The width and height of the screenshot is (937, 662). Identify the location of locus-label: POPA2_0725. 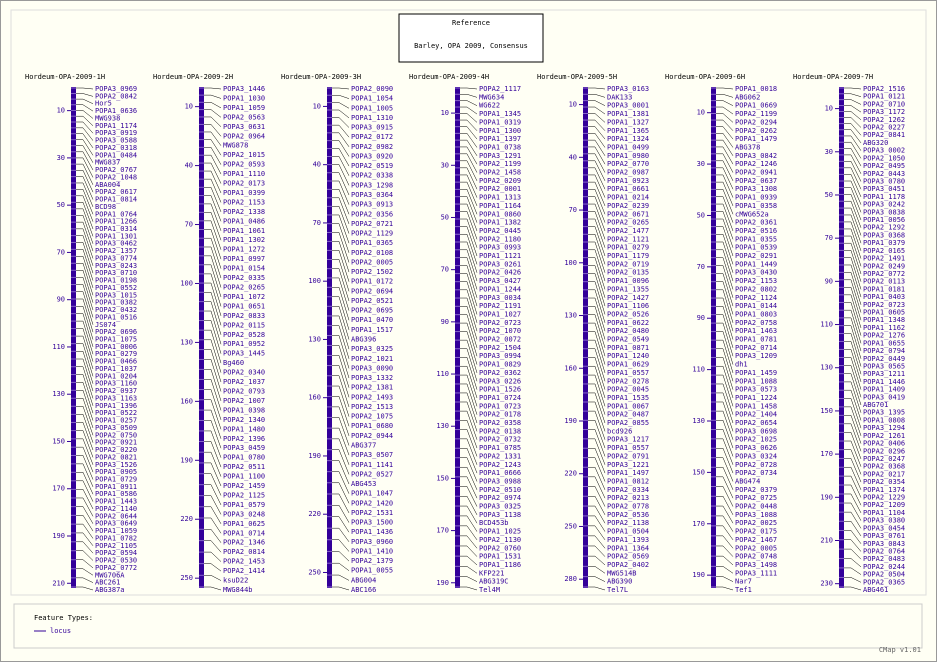
(756, 498).